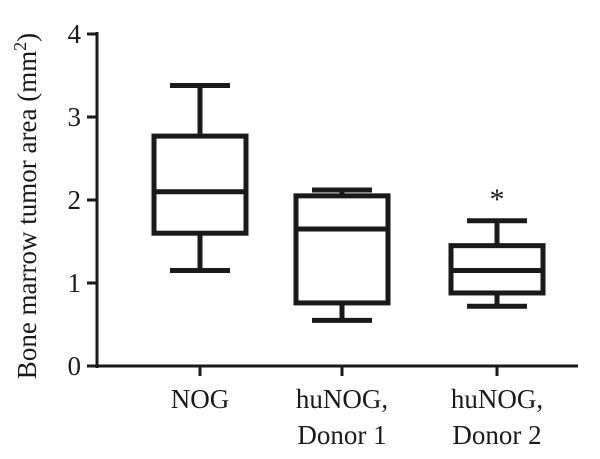 This screenshot has width=600, height=459. Describe the element at coordinates (75, 117) in the screenshot. I see `y-tick-label: 3` at that location.